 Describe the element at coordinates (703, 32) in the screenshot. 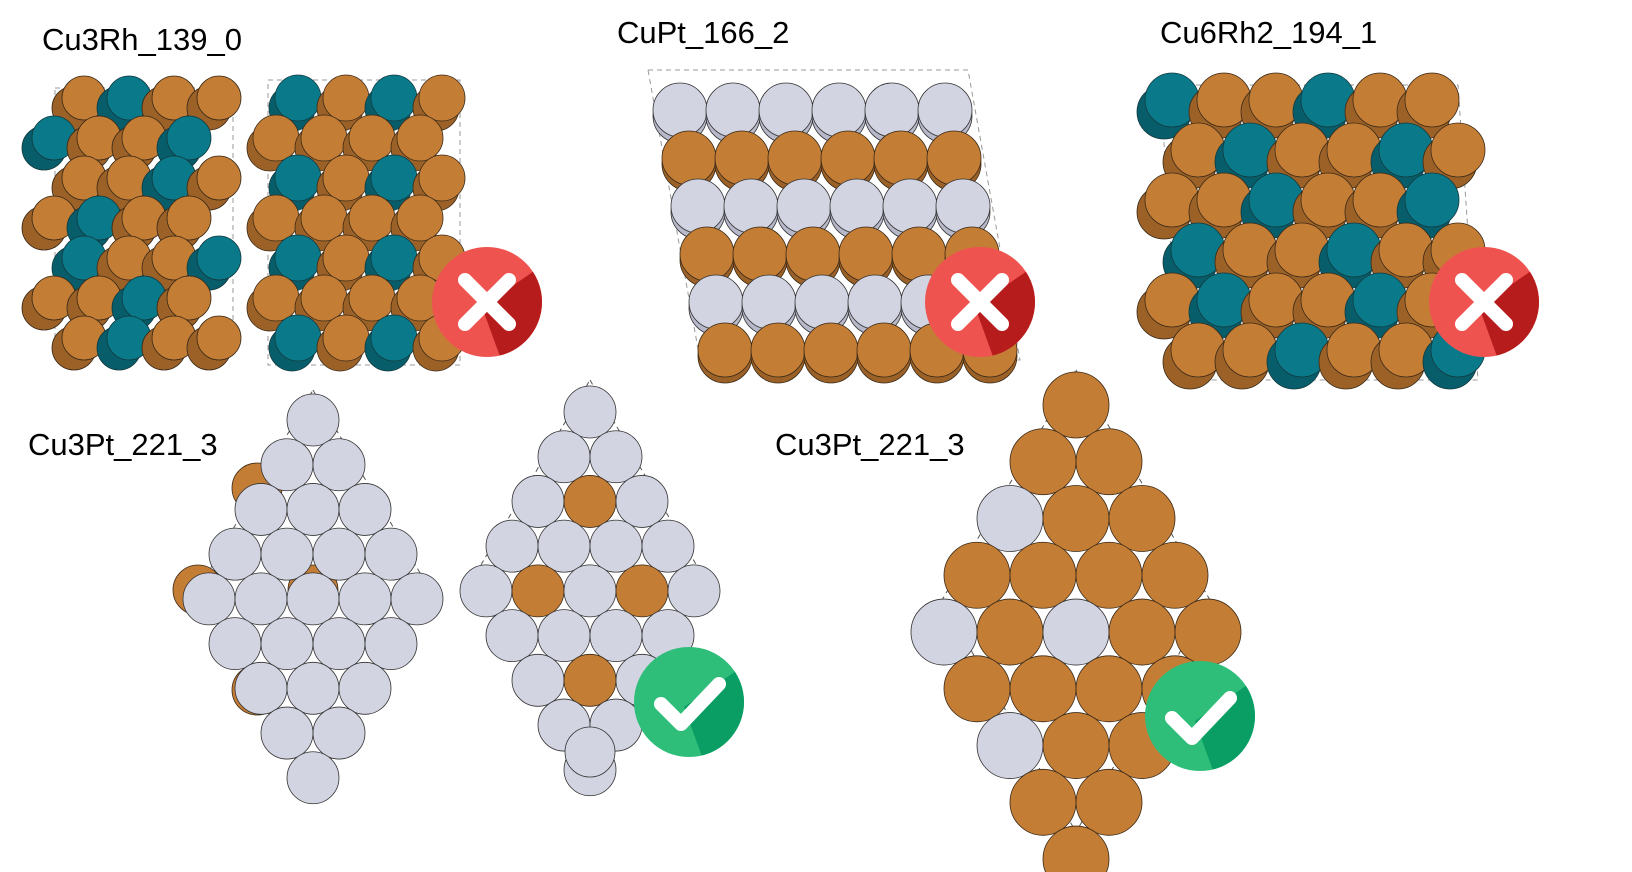

I see `panel-label-cupt: CuPt_166_2` at that location.